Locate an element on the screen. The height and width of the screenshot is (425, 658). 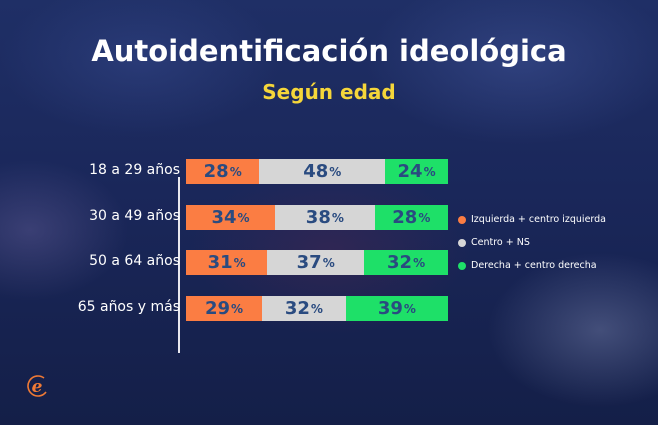
chart-title: Autoidentificación ideológica is located at coordinates (329, 51).